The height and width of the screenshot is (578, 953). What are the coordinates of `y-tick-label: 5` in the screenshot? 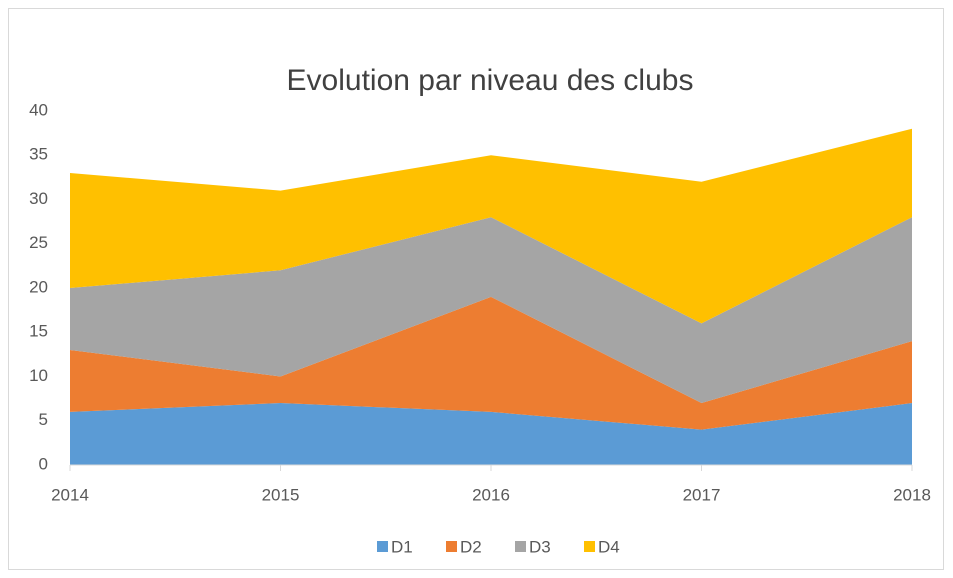 It's located at (43, 419).